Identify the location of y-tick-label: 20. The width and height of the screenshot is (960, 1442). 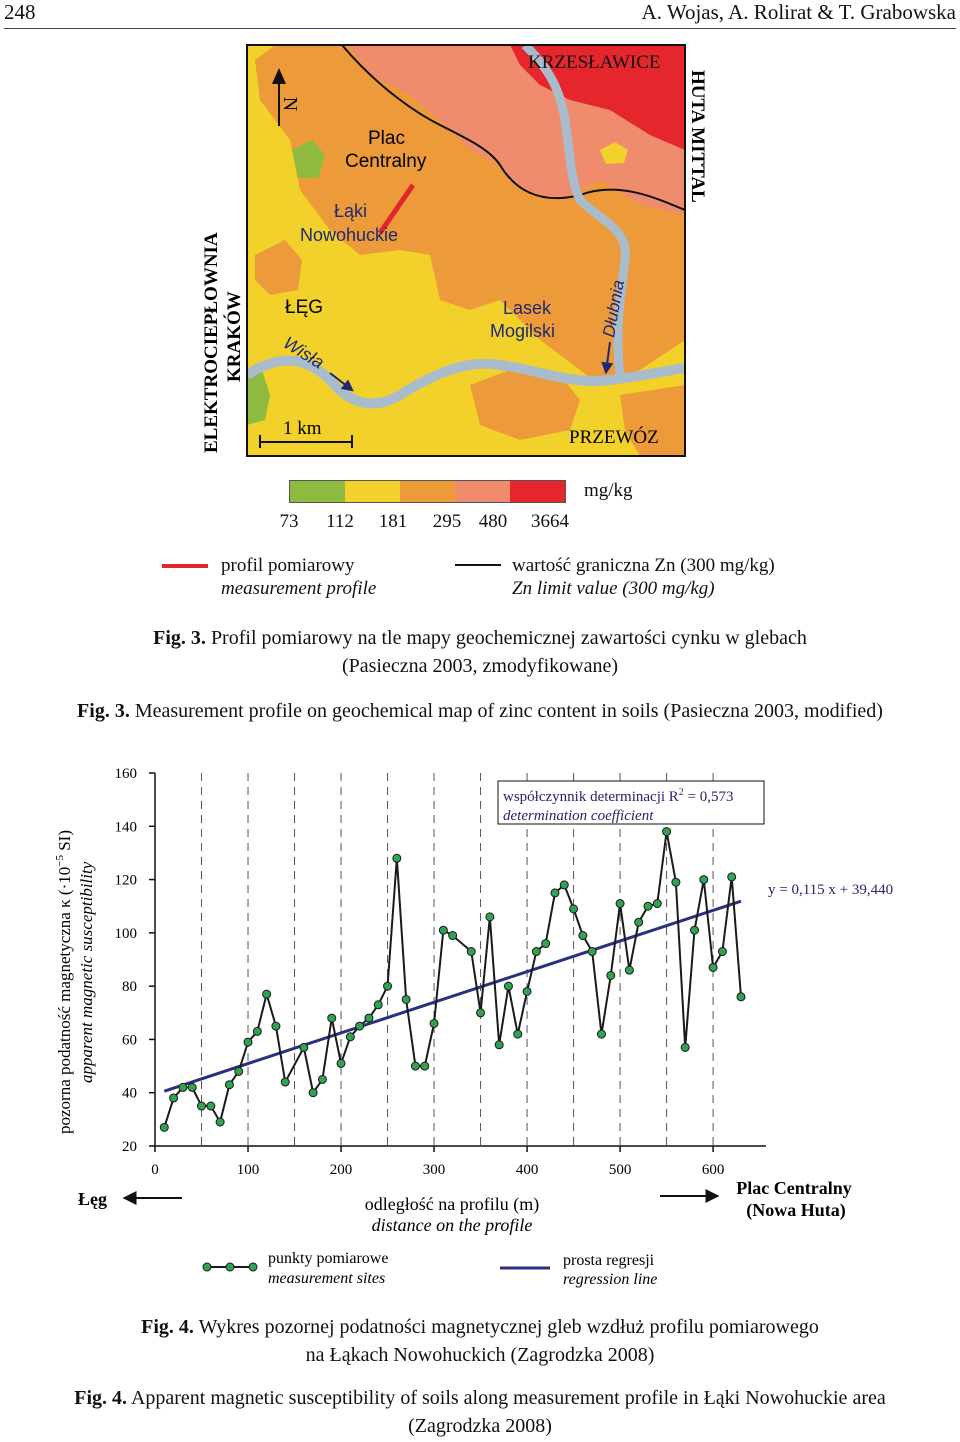
(129, 1147).